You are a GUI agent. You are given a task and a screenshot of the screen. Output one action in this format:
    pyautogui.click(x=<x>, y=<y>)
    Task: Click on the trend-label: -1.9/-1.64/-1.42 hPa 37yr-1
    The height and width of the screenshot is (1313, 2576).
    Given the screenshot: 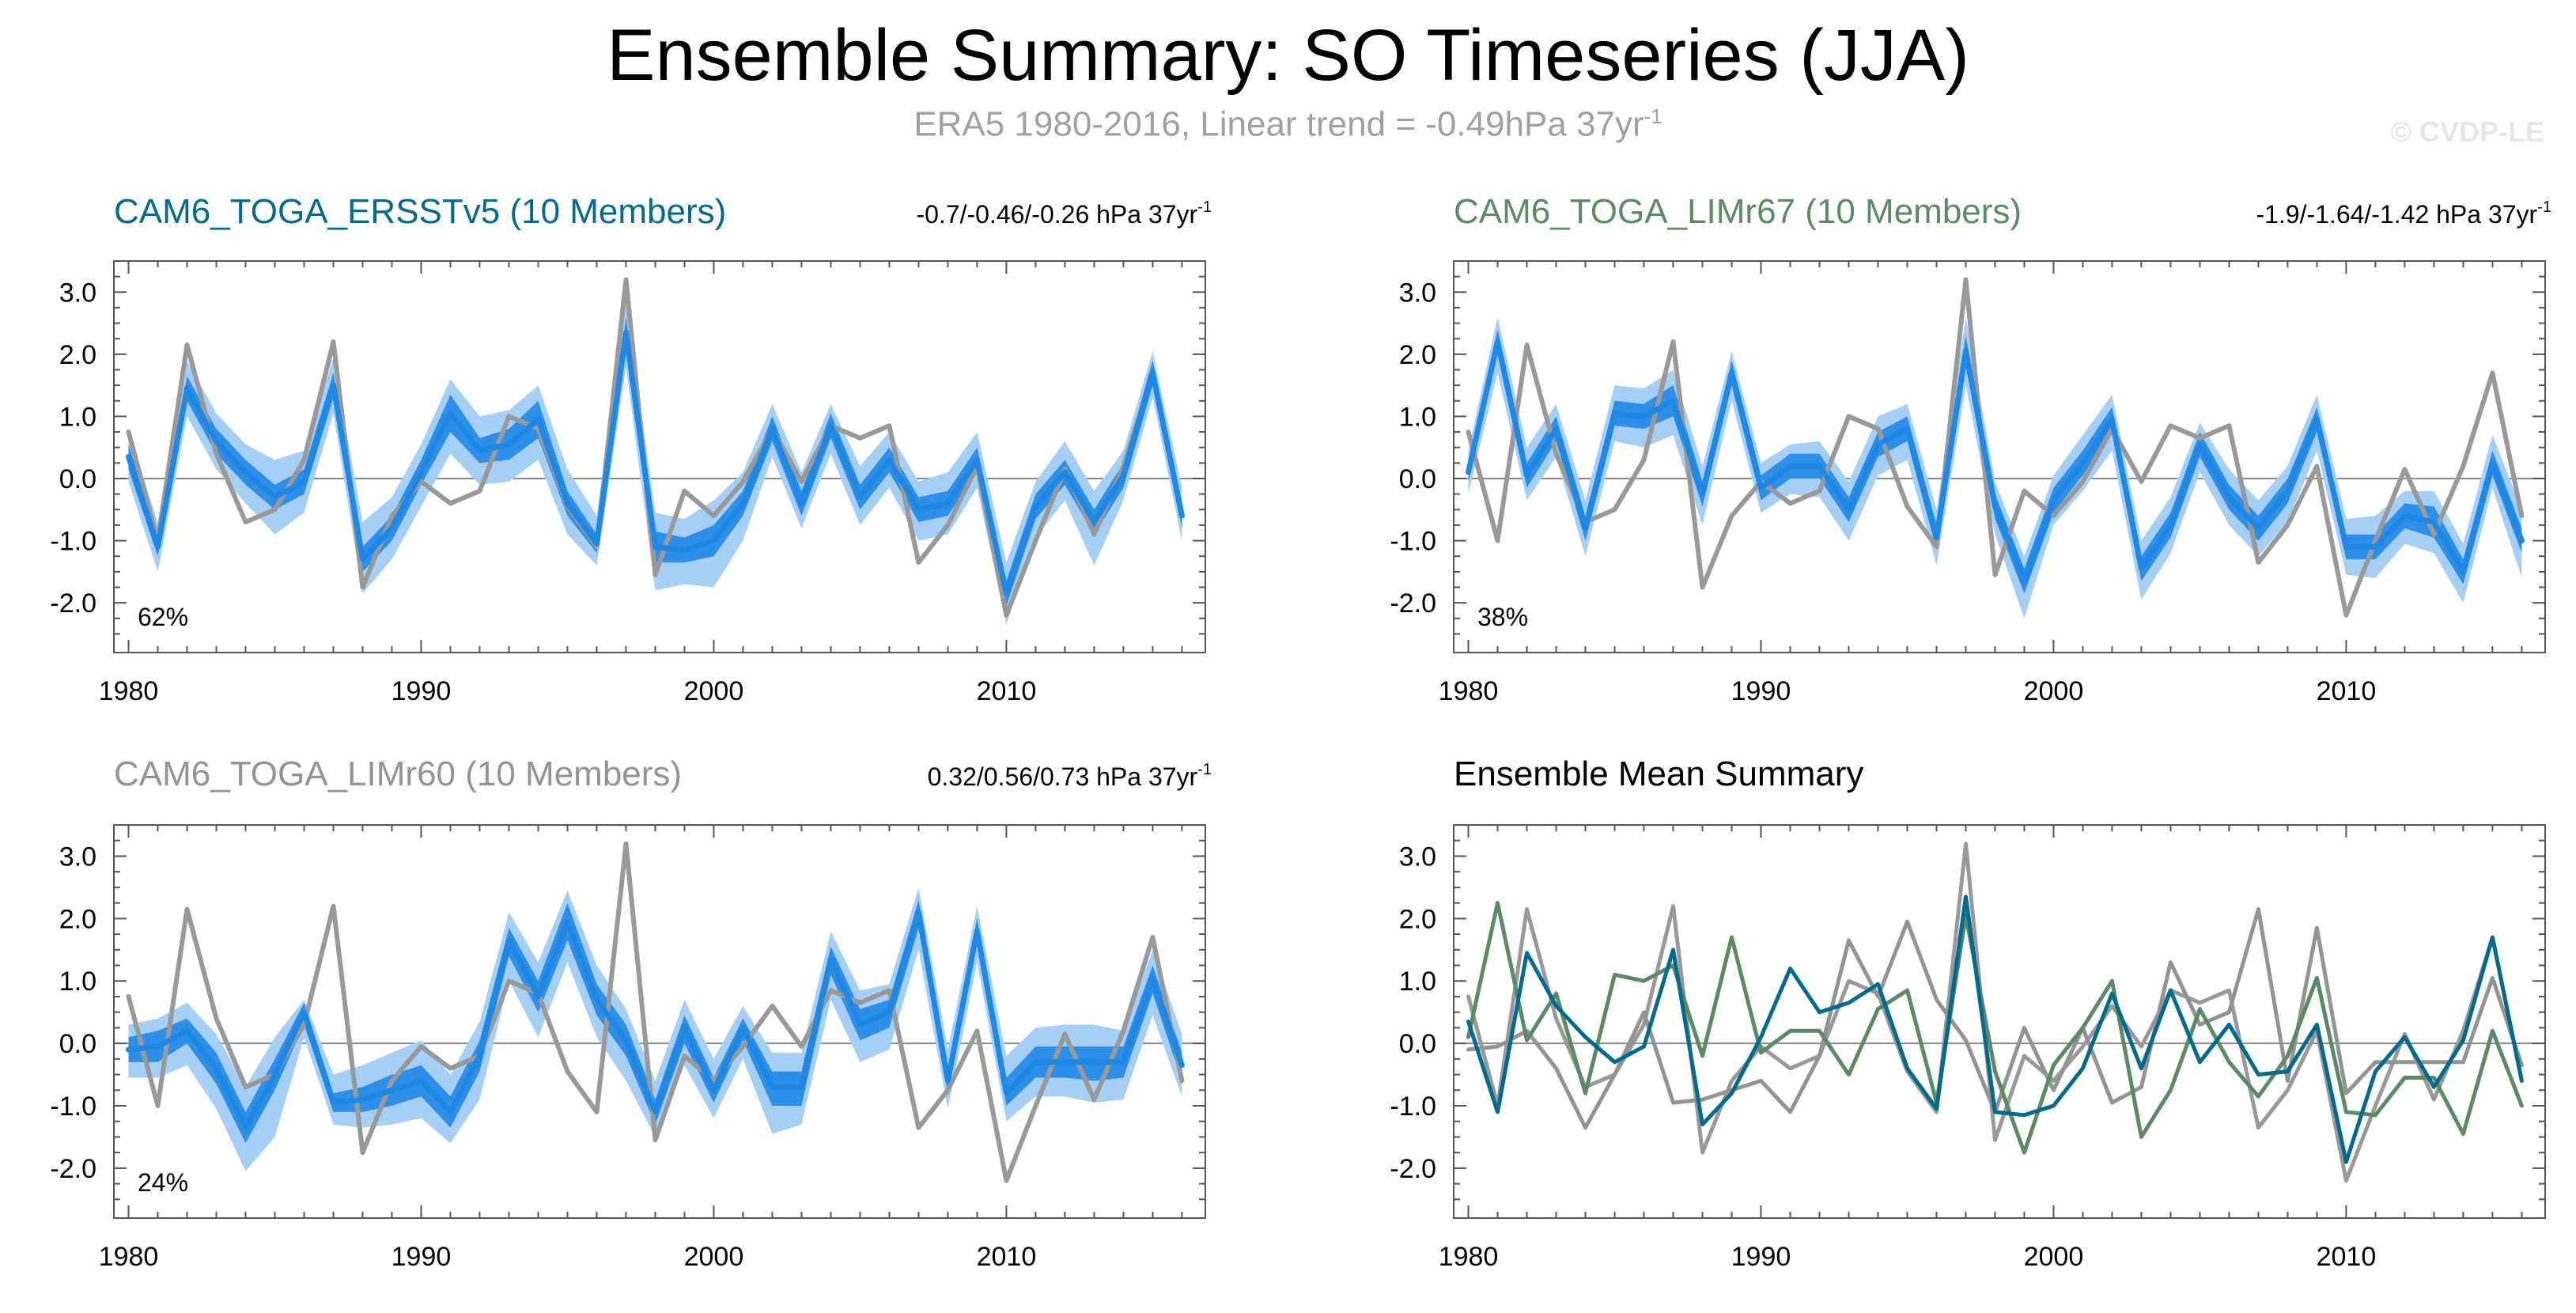 What is the action you would take?
    pyautogui.click(x=2403, y=214)
    